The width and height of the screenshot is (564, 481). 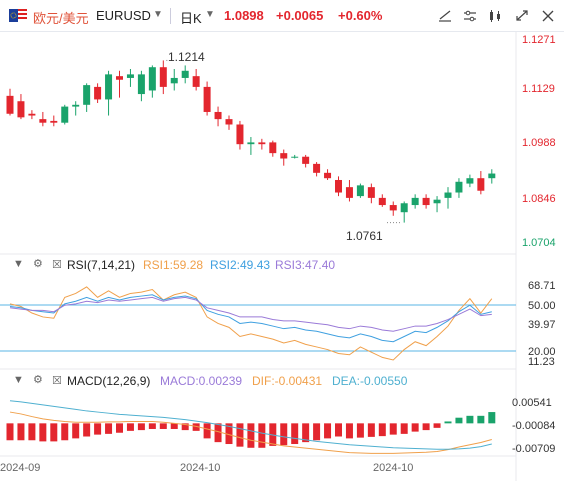 I want to click on rsi3-line, so click(x=250, y=314).